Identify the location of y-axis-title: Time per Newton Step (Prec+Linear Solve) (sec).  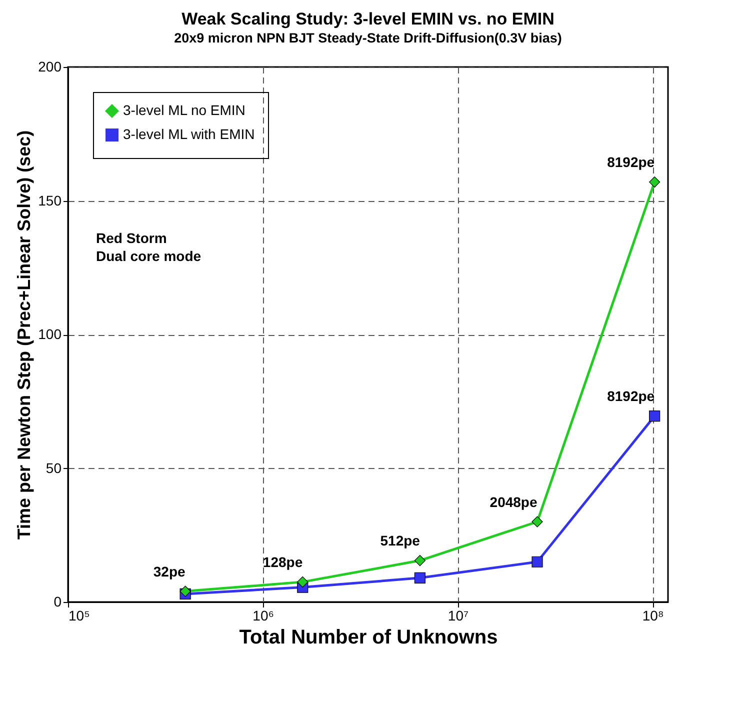
(24, 335).